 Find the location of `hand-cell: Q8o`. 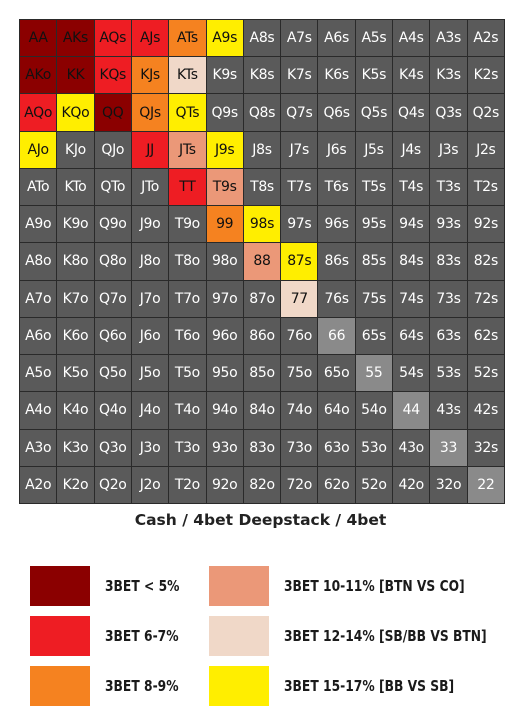

hand-cell: Q8o is located at coordinates (112, 261).